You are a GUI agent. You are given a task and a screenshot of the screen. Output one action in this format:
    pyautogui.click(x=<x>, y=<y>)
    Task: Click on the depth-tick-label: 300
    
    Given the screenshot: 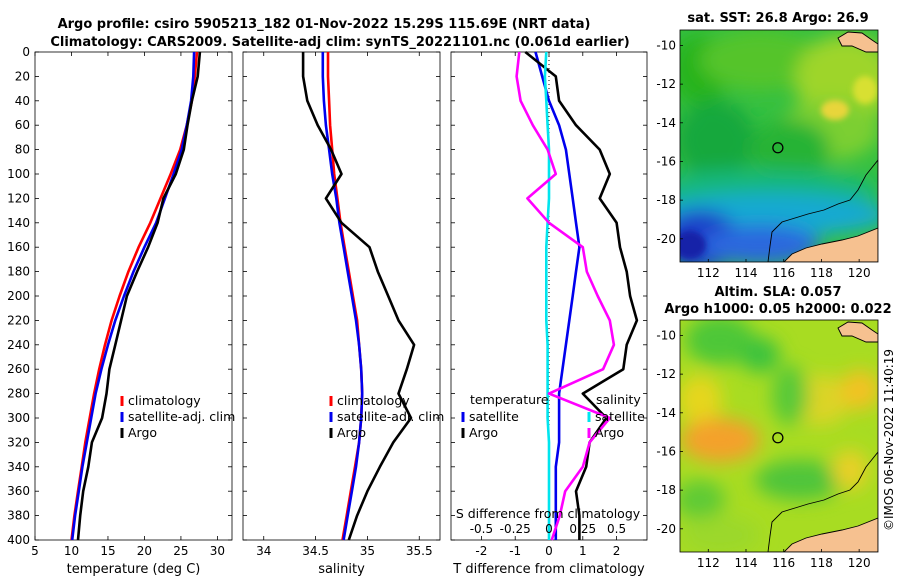 What is the action you would take?
    pyautogui.click(x=18, y=418)
    